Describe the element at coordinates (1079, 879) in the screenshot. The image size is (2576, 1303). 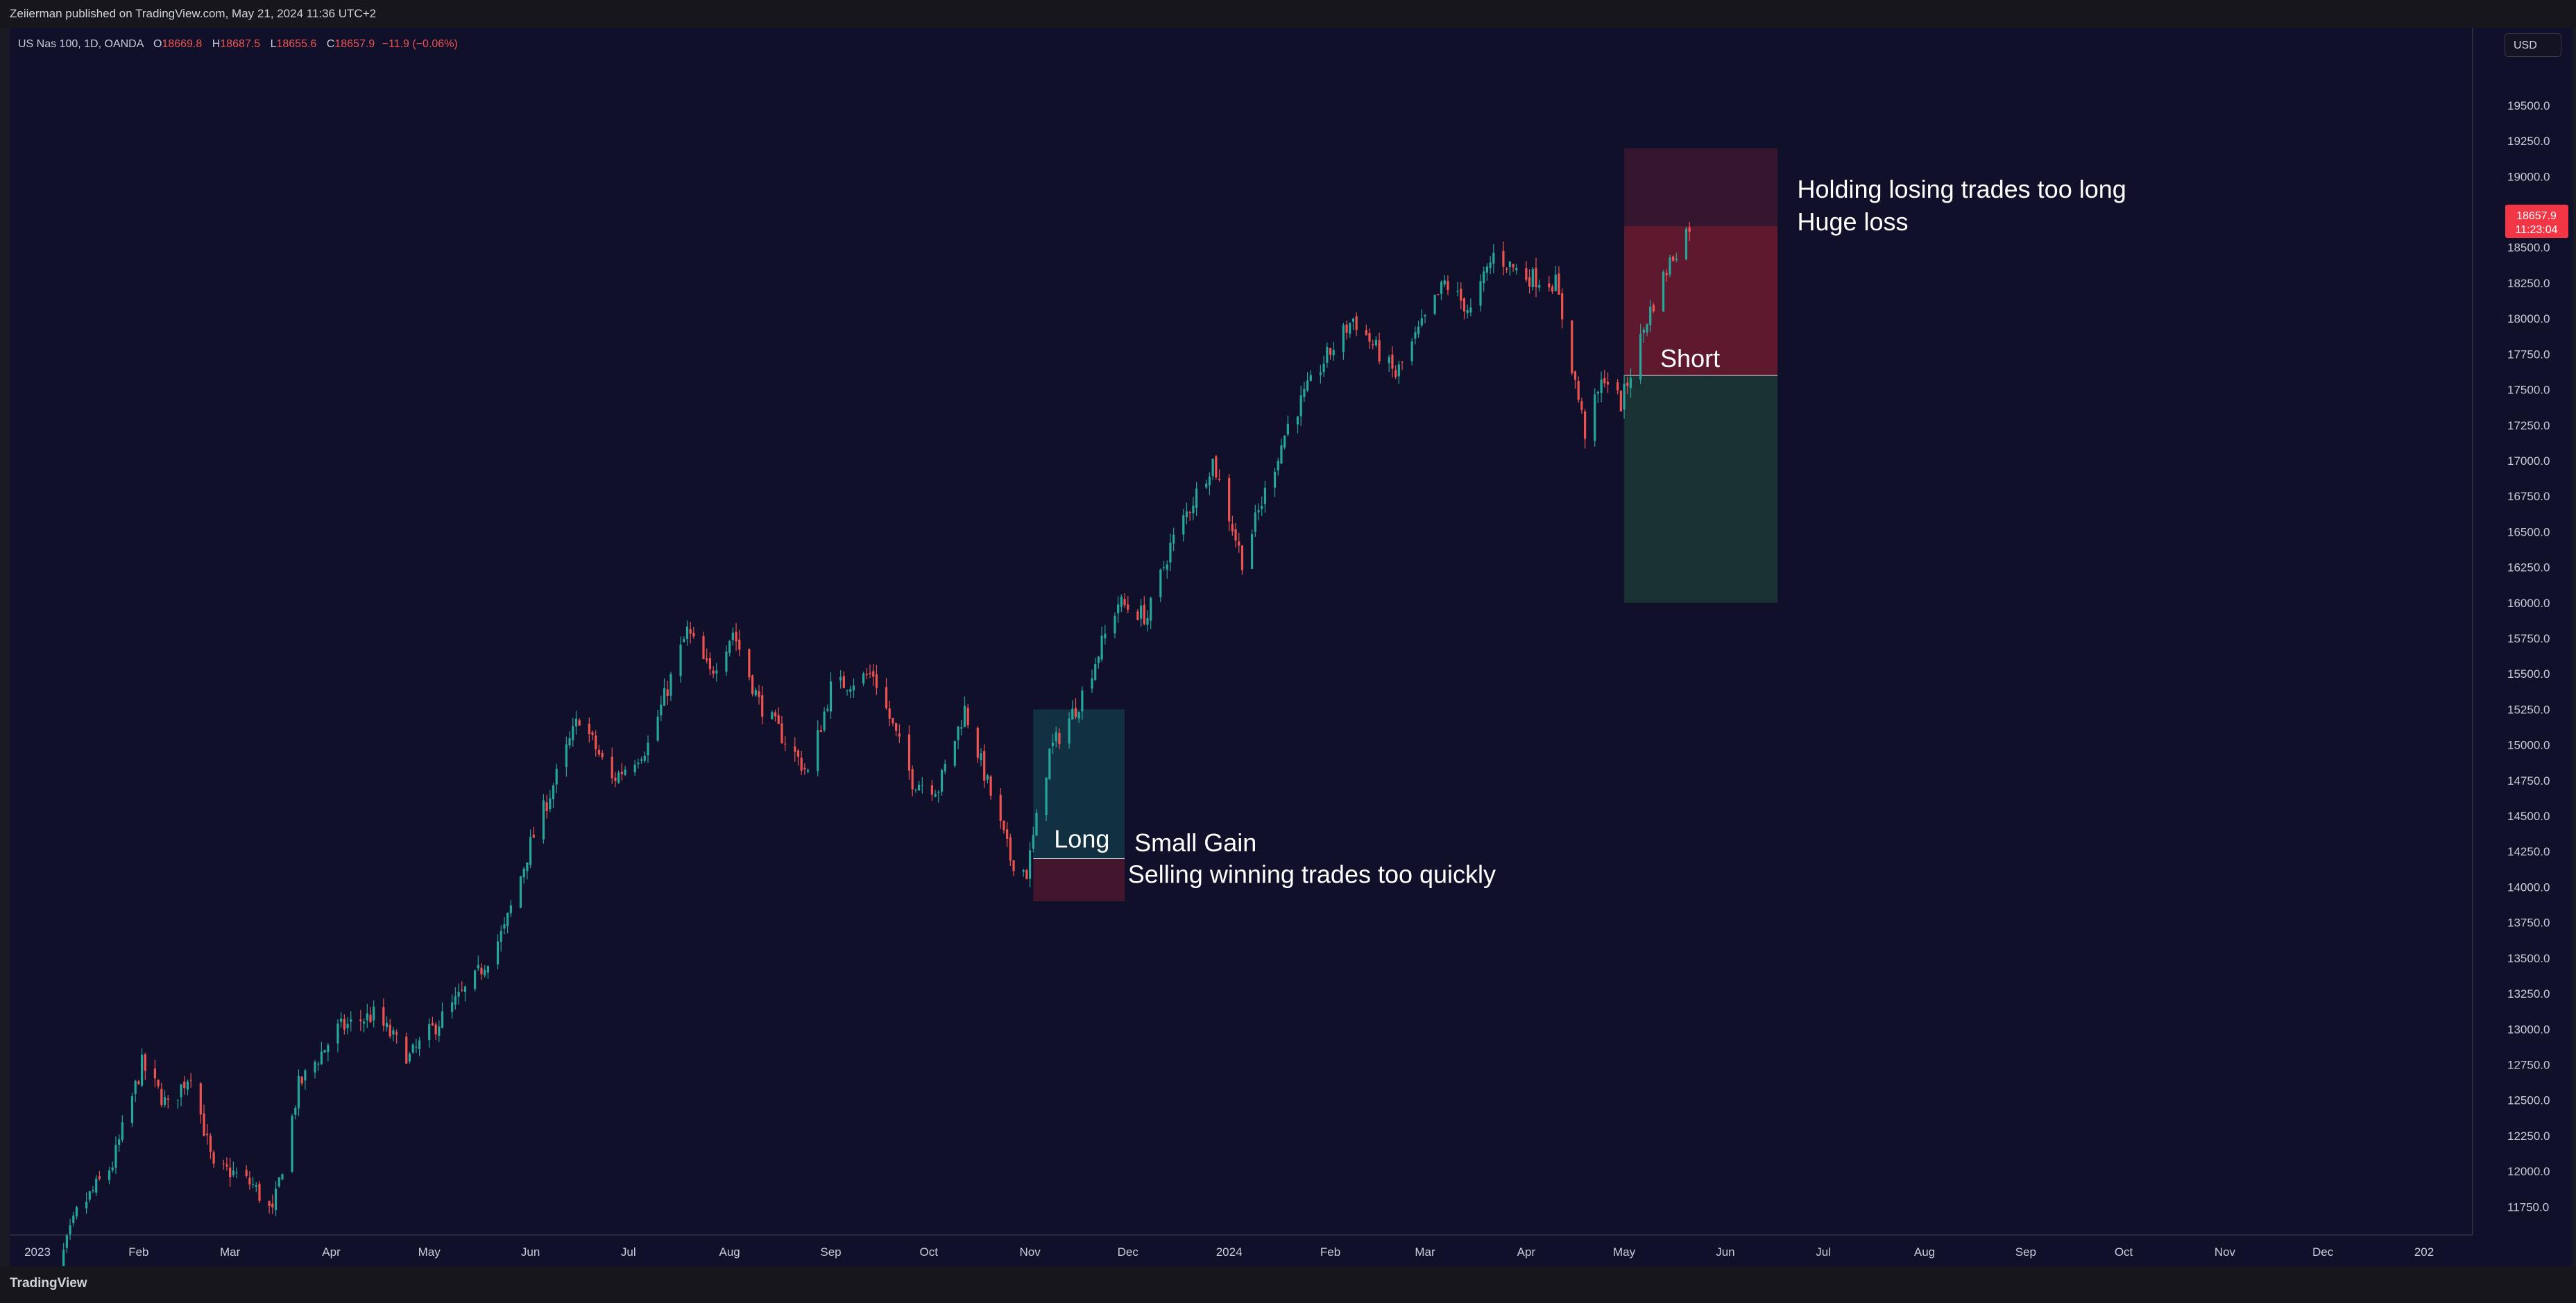
I see `long-stop-zone` at that location.